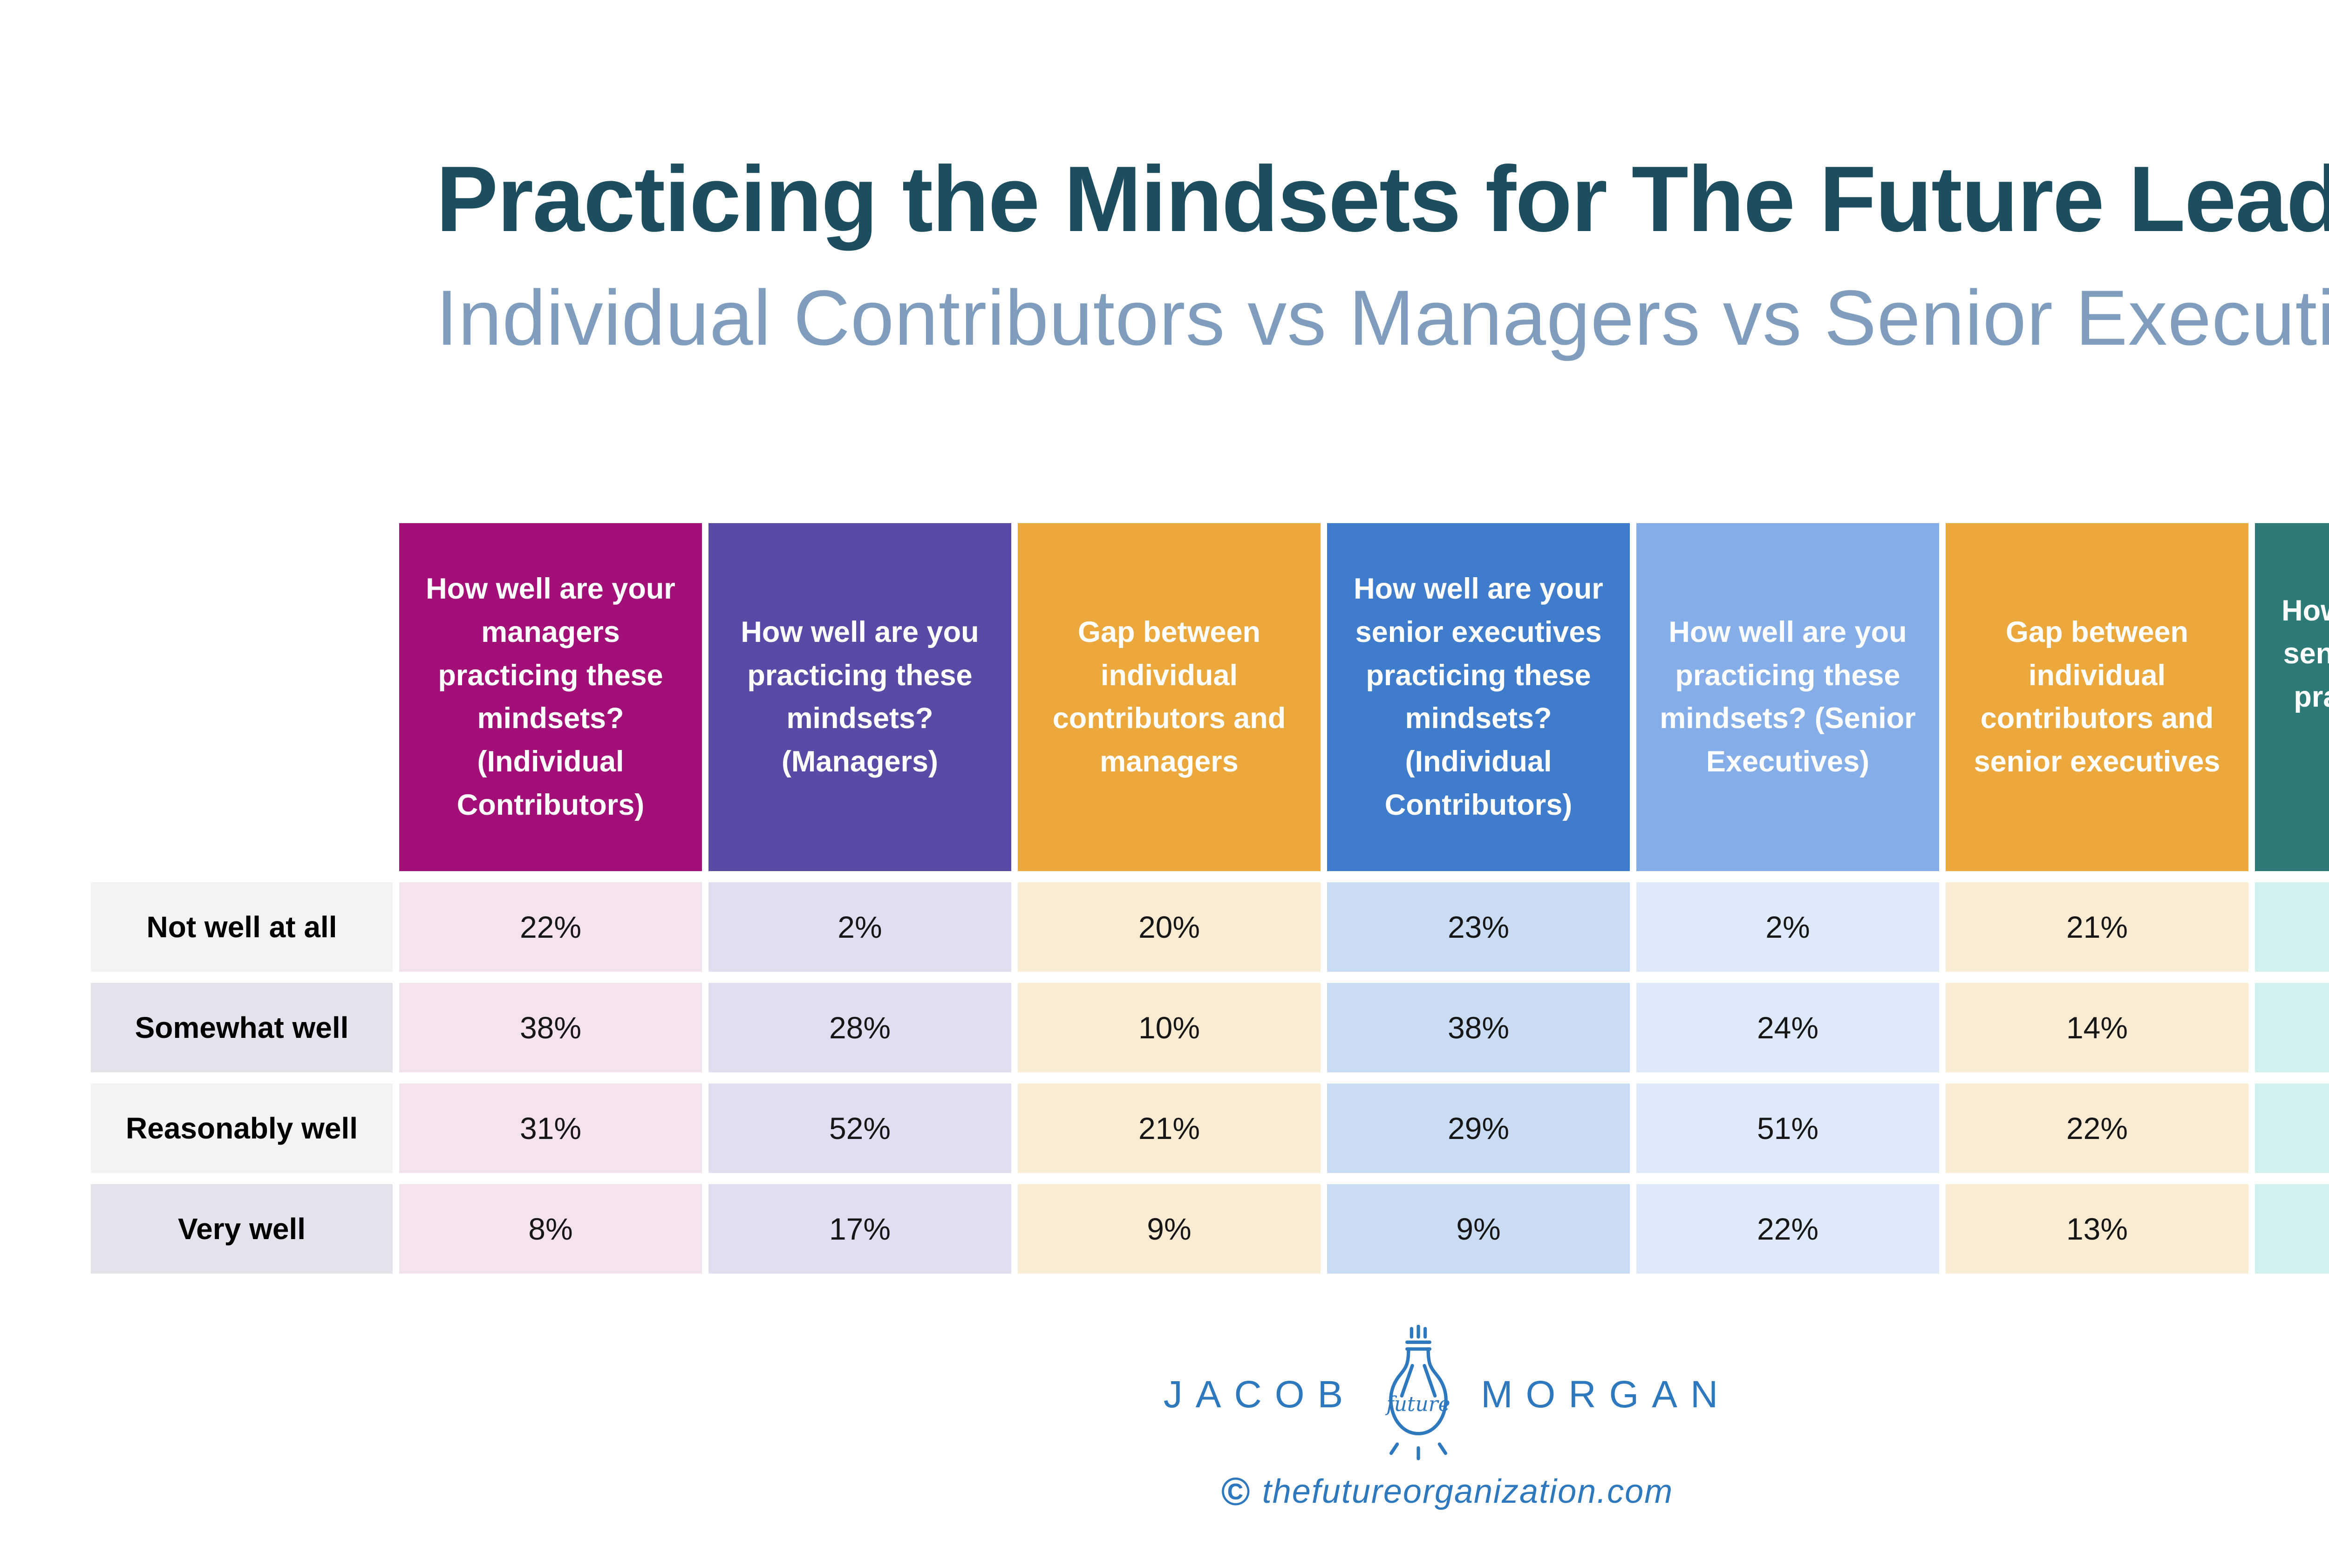 The image size is (2329, 1568). Describe the element at coordinates (1478, 927) in the screenshot. I see `value-cell: 23%` at that location.